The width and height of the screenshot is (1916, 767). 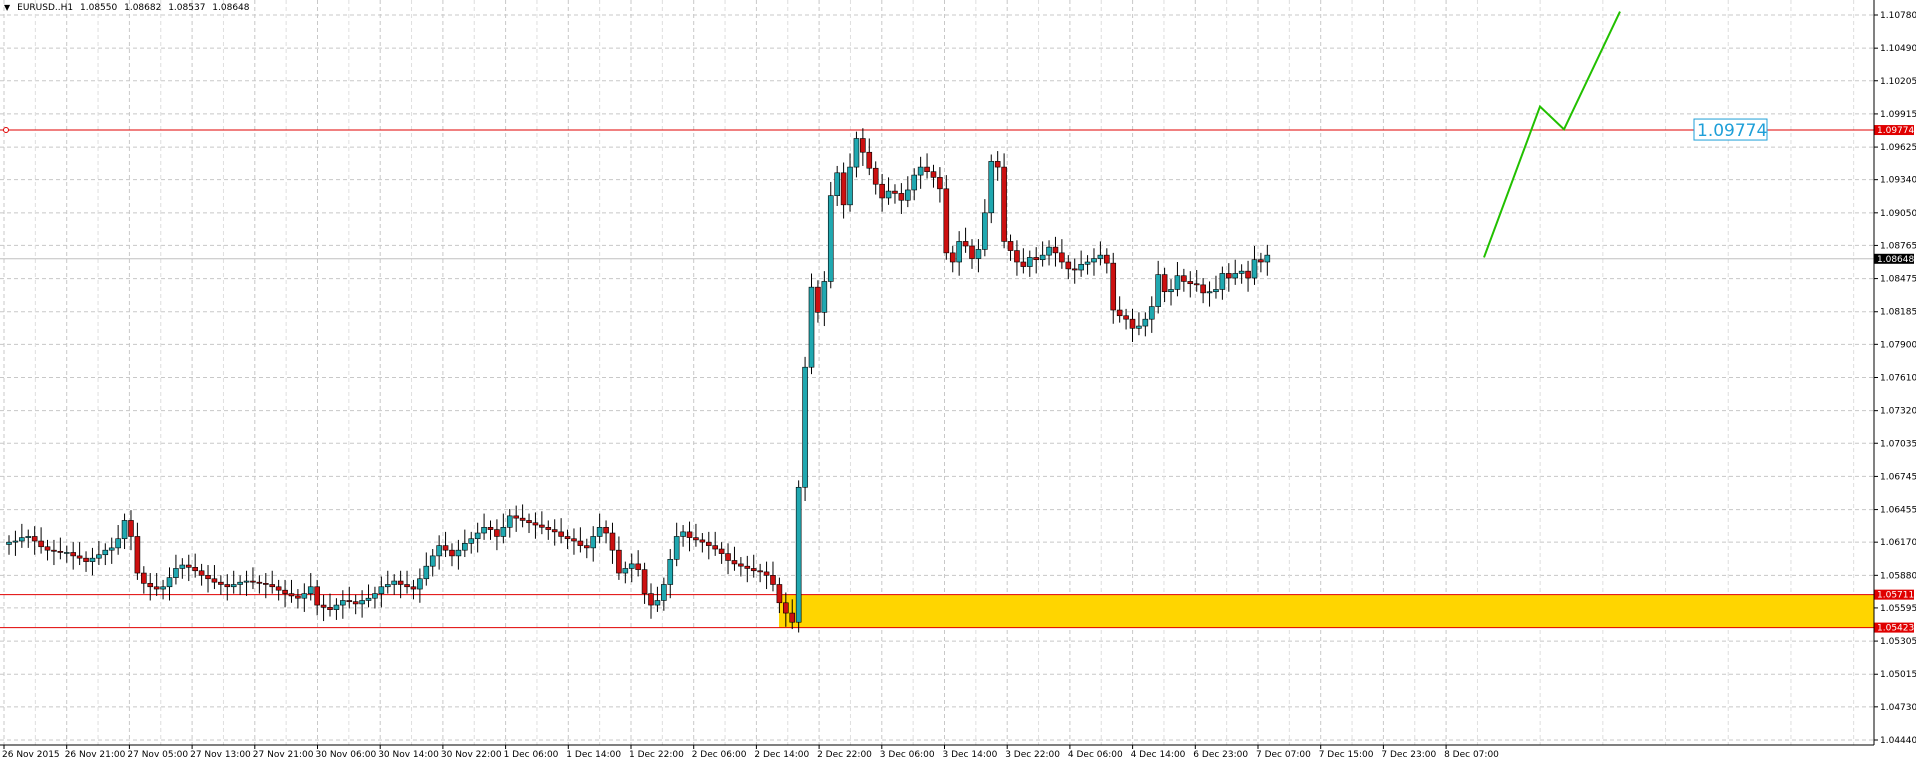 I want to click on symbol-name: EURUSD..H1, so click(x=45, y=8).